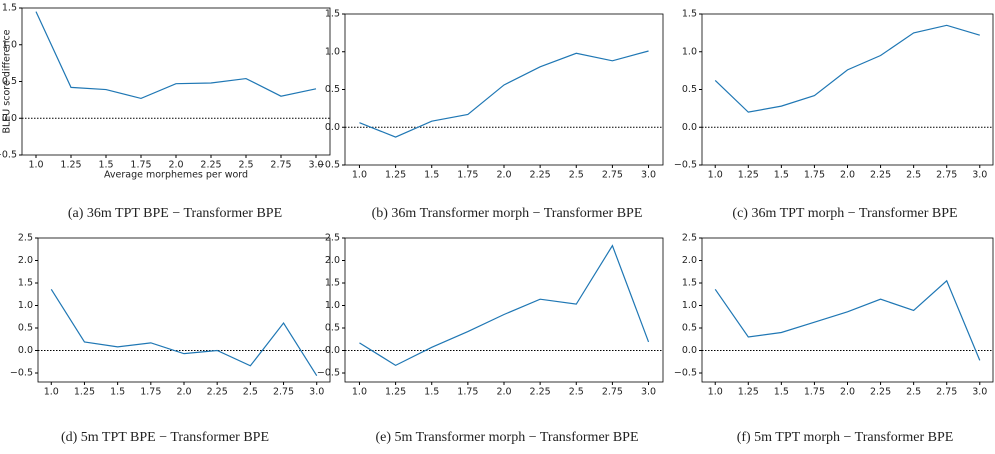 Image resolution: width=995 pixels, height=454 pixels. I want to click on caption: (d) 5m TPT BPE − Transformer BPE, so click(165, 437).